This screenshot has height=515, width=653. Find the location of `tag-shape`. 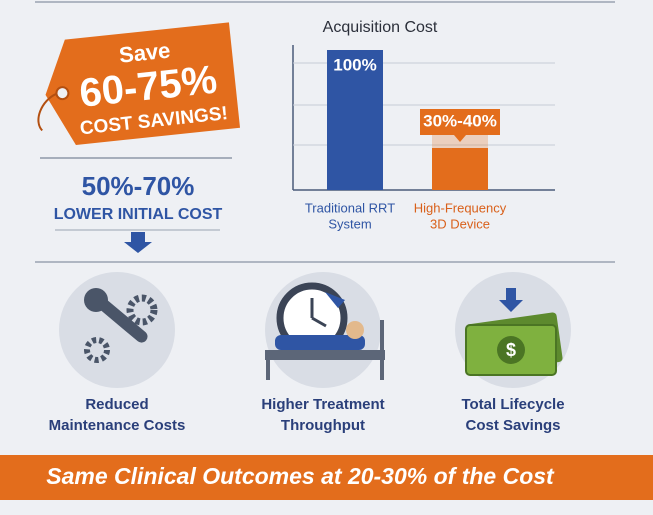

tag-shape is located at coordinates (143, 84).